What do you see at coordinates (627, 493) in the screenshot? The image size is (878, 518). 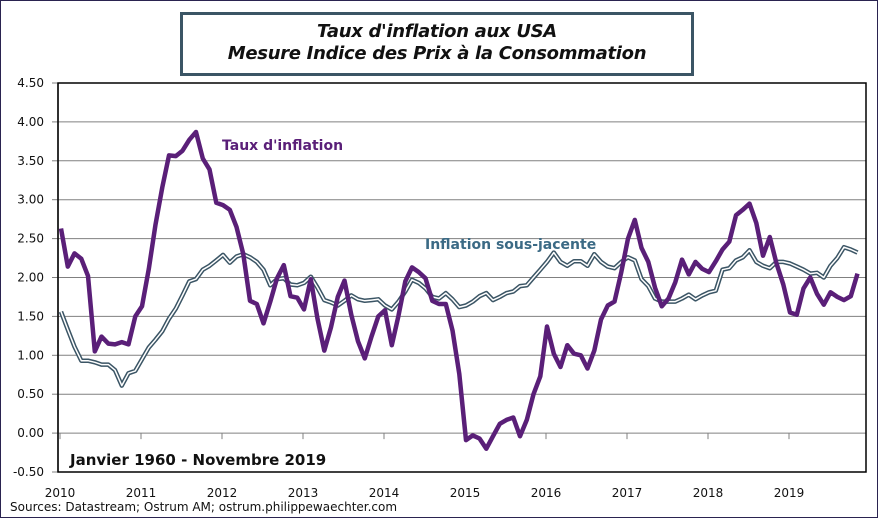 I see `x-tick-label: 2017` at bounding box center [627, 493].